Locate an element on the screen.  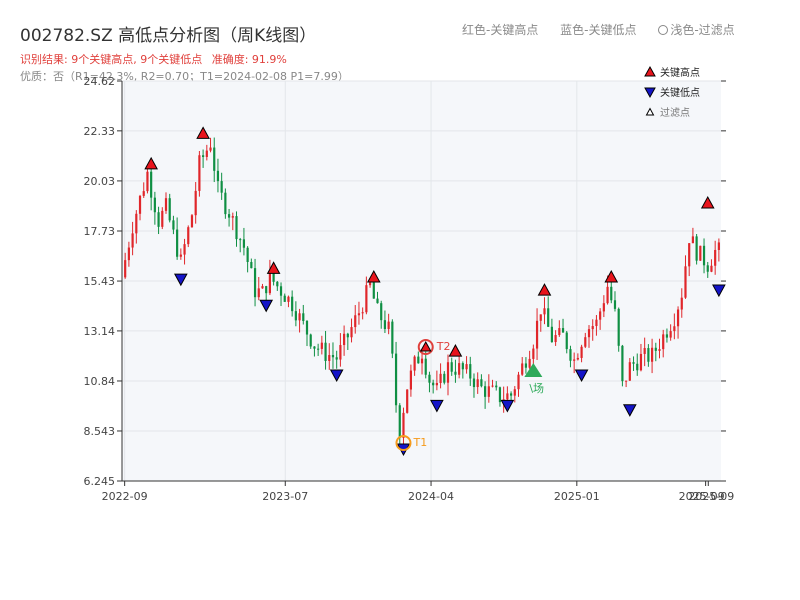
legend-high-icon is located at coordinates (650, 71).